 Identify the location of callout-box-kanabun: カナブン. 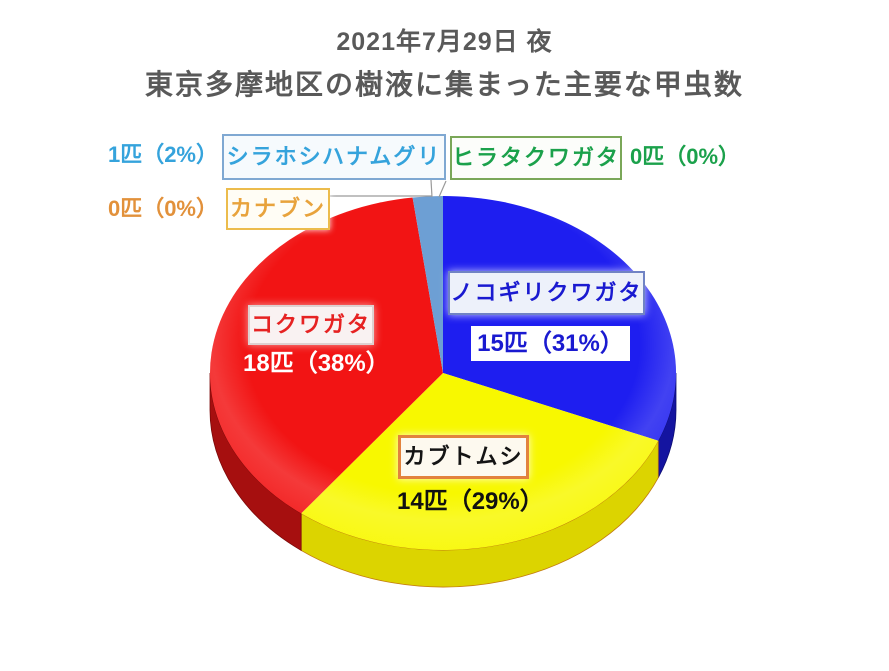
(278, 209).